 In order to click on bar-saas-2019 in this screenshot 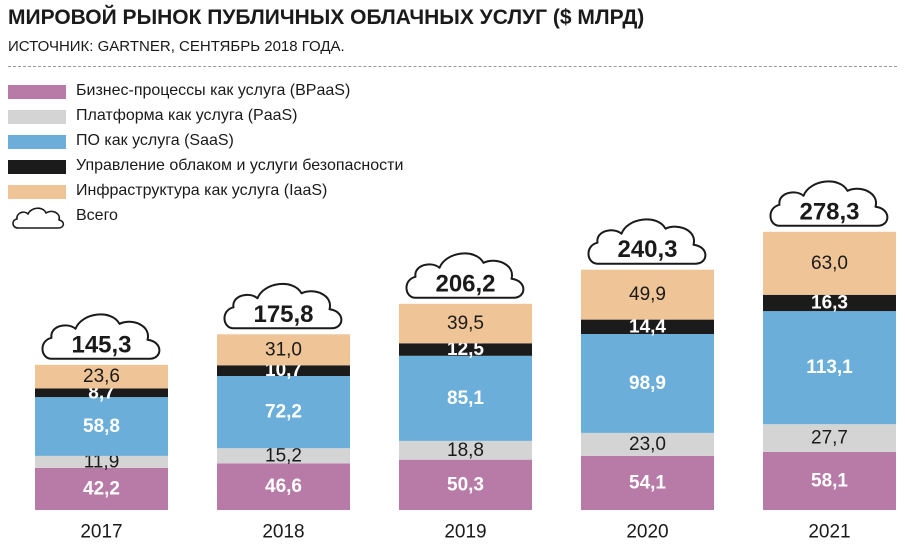, I will do `click(465, 398)`.